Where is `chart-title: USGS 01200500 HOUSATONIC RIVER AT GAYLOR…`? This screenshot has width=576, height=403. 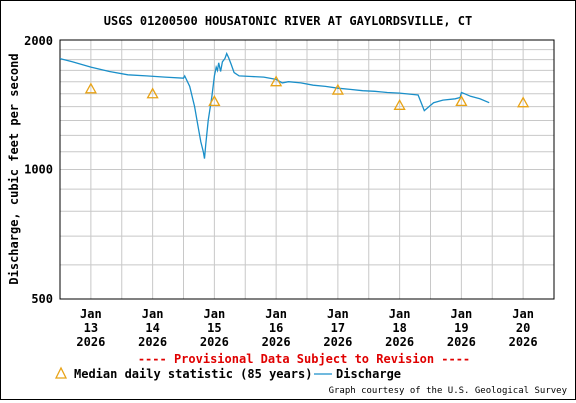 chart-title: USGS 01200500 HOUSATONIC RIVER AT GAYLOR… is located at coordinates (288, 21).